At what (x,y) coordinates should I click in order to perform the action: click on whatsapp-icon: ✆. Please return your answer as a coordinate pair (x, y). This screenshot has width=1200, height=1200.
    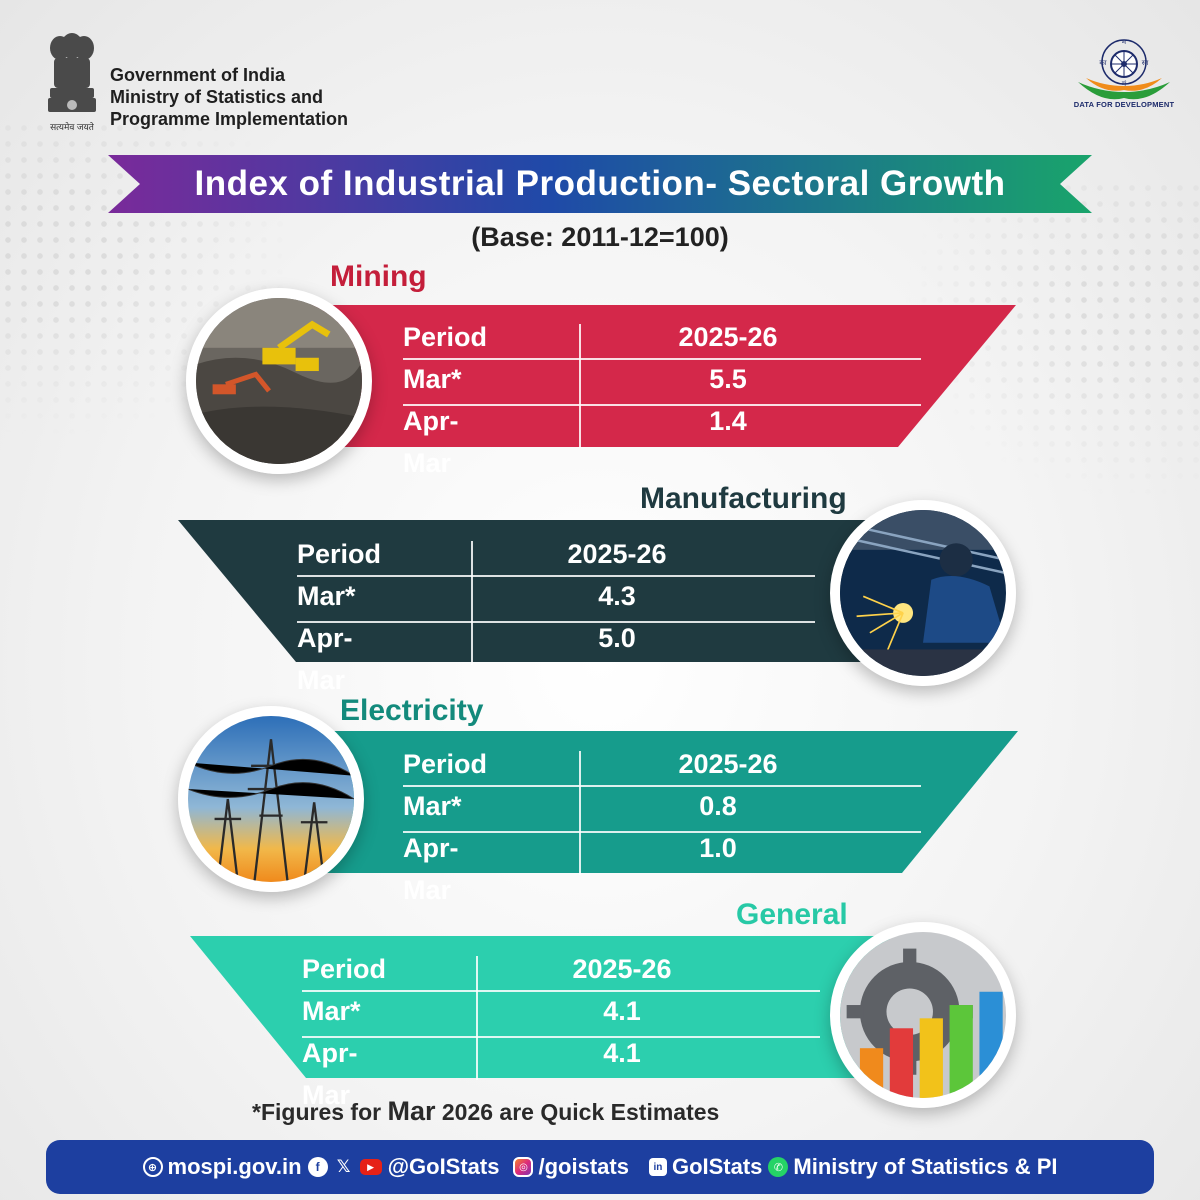
    Looking at the image, I should click on (778, 1167).